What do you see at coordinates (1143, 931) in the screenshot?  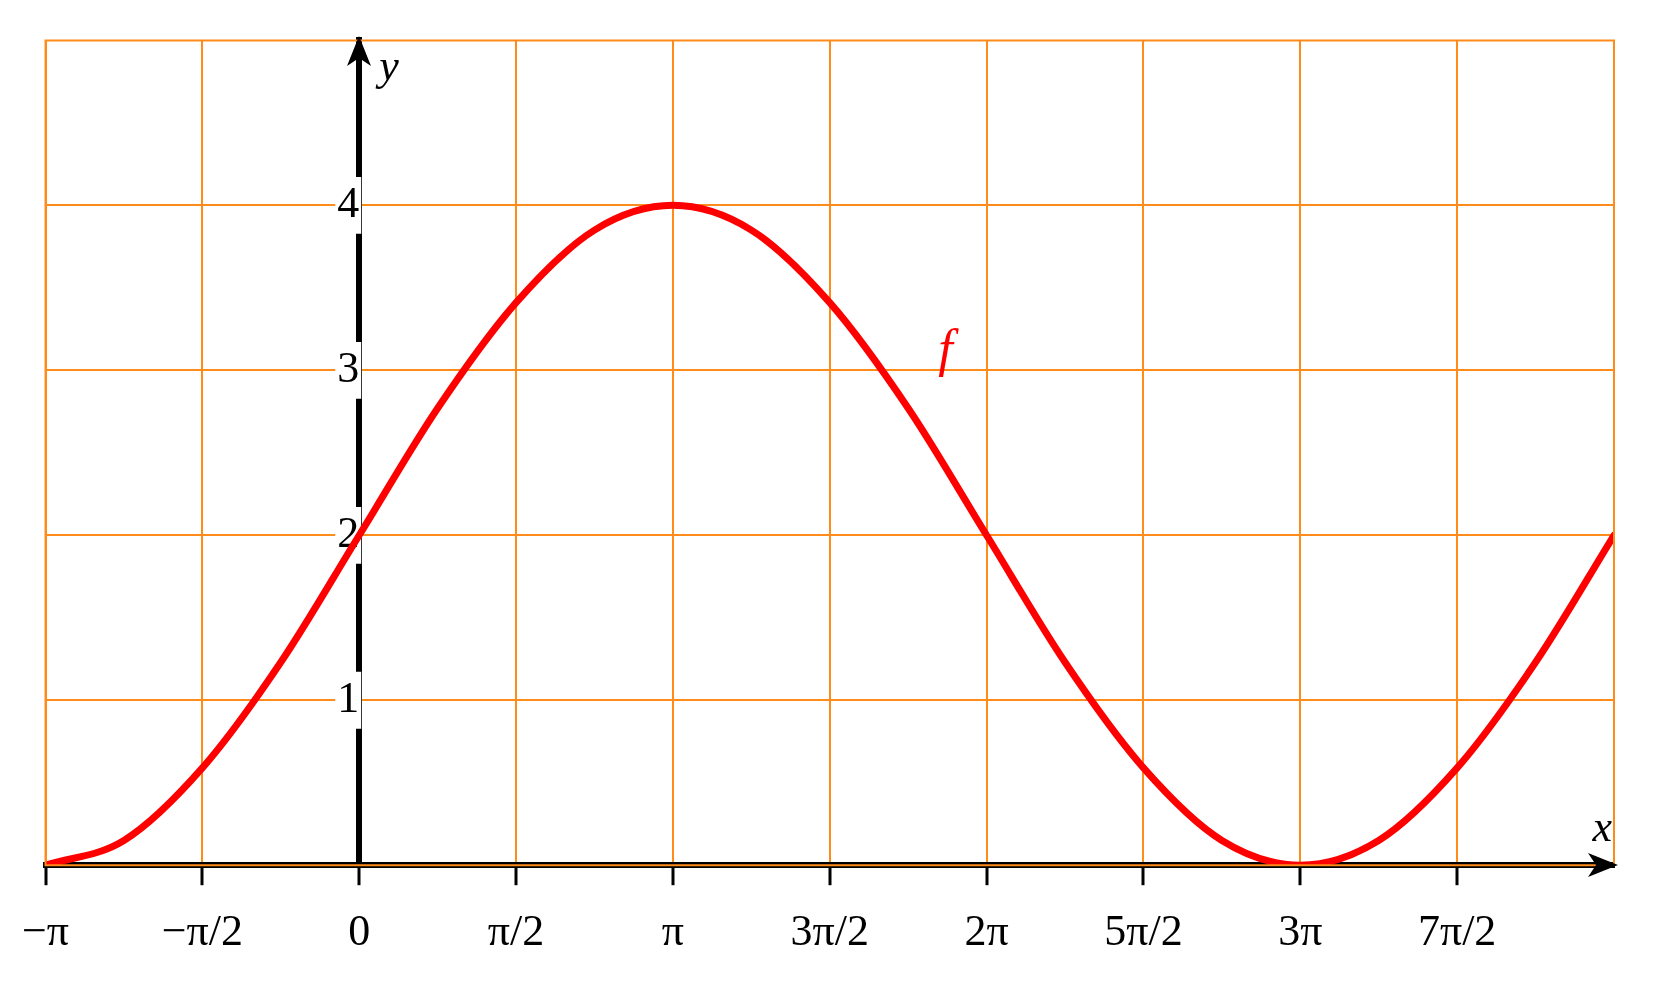 I see `x-tick-label: 5π/2` at bounding box center [1143, 931].